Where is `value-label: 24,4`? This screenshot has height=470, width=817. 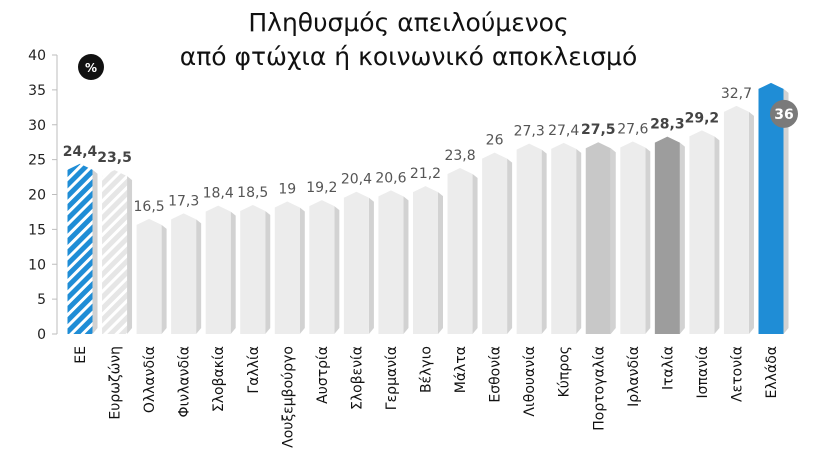 value-label: 24,4 is located at coordinates (80, 152).